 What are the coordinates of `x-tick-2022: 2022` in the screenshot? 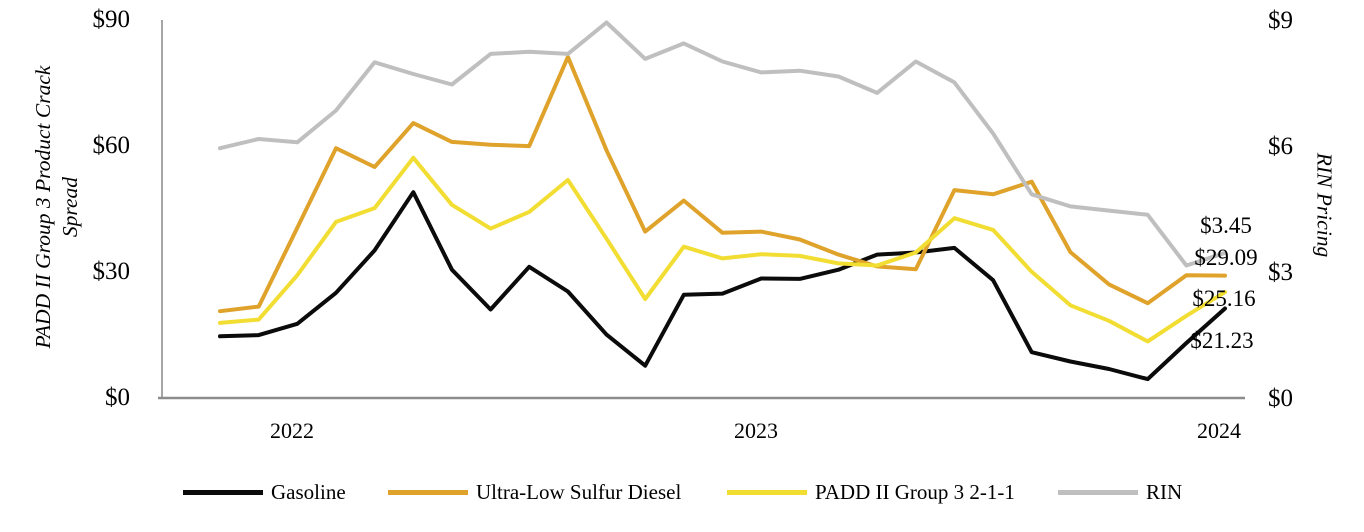 It's located at (292, 430).